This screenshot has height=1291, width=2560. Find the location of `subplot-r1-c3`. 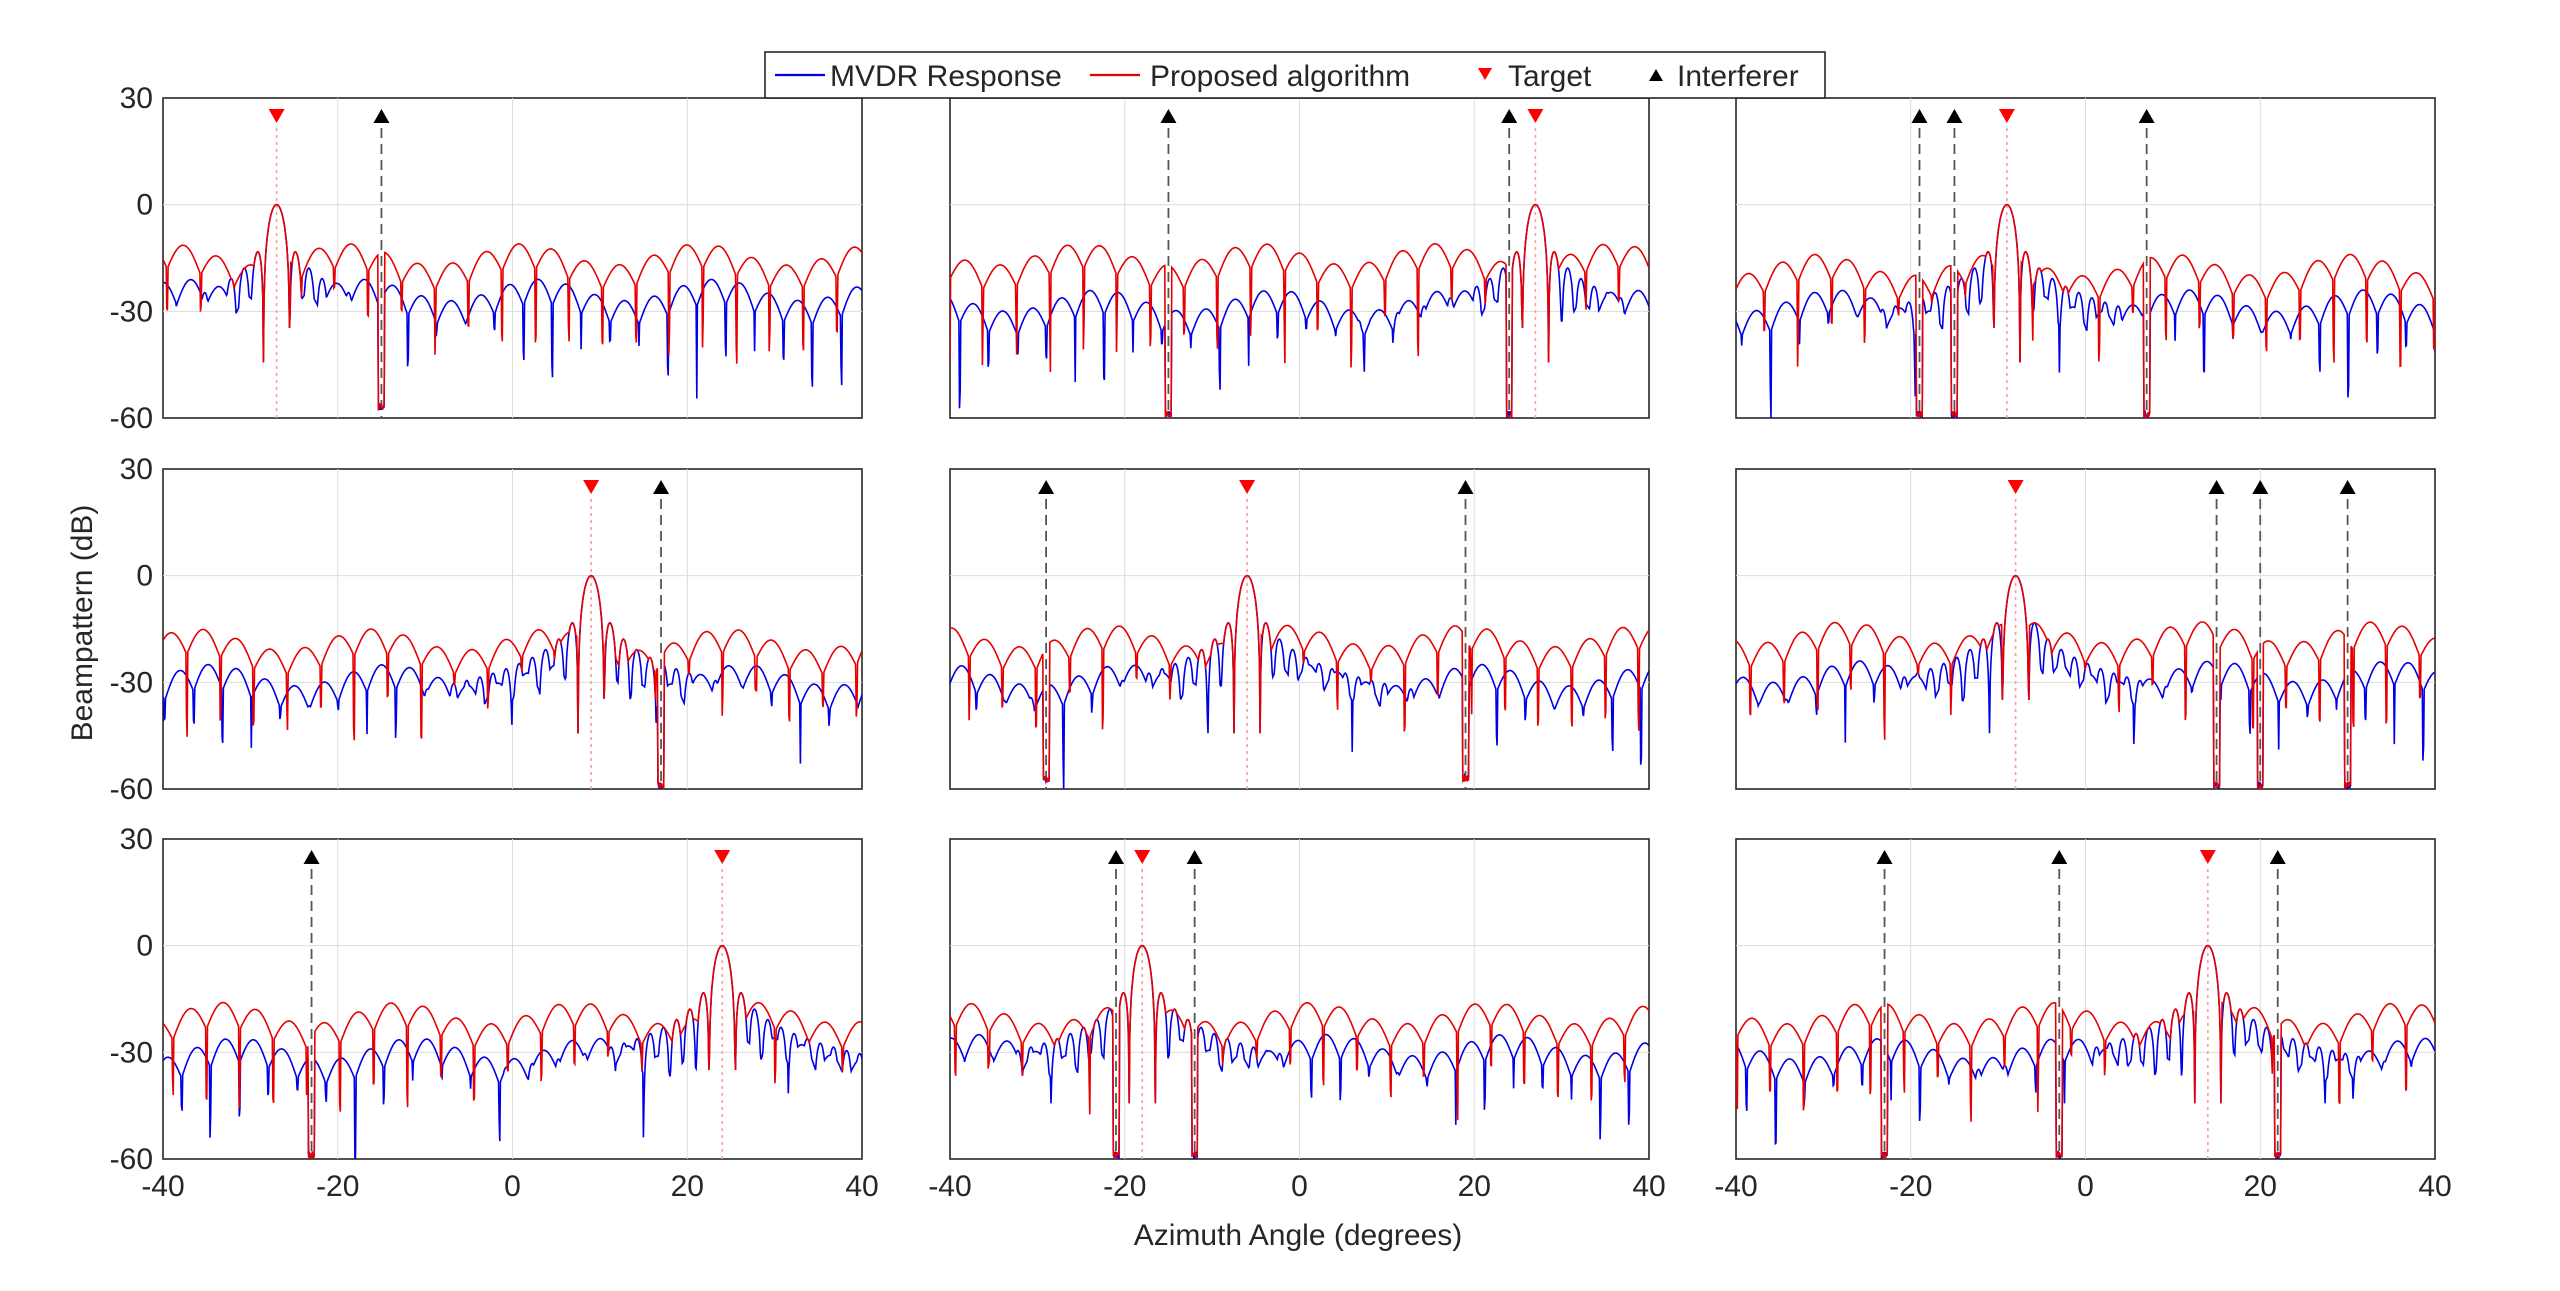

subplot-r1-c3 is located at coordinates (2085, 258).